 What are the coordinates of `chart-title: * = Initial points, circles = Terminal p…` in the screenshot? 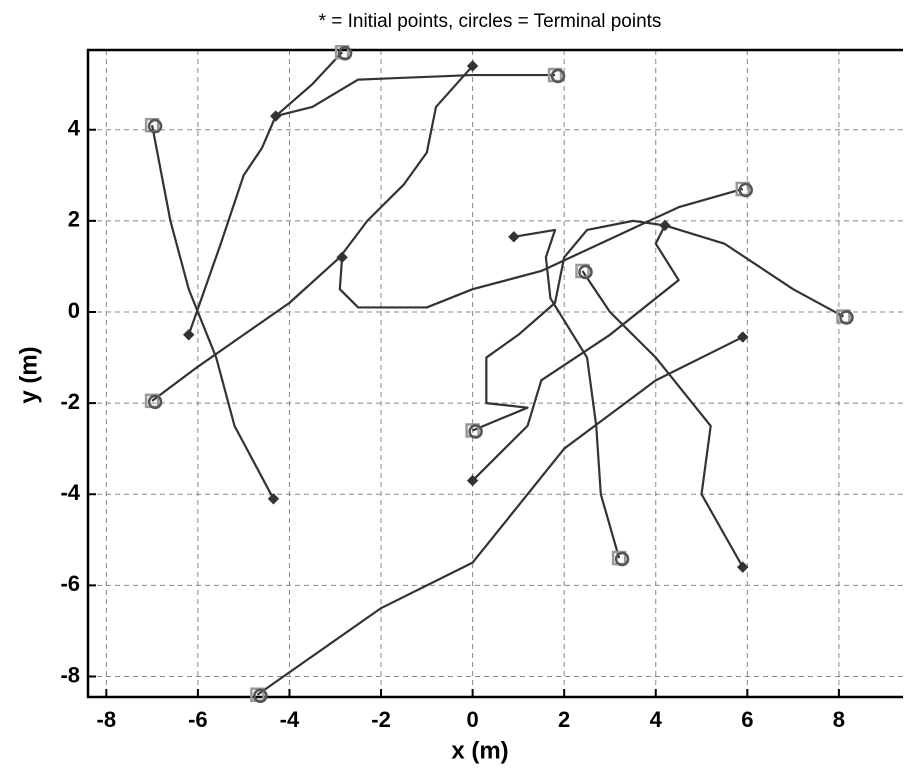 It's located at (490, 21).